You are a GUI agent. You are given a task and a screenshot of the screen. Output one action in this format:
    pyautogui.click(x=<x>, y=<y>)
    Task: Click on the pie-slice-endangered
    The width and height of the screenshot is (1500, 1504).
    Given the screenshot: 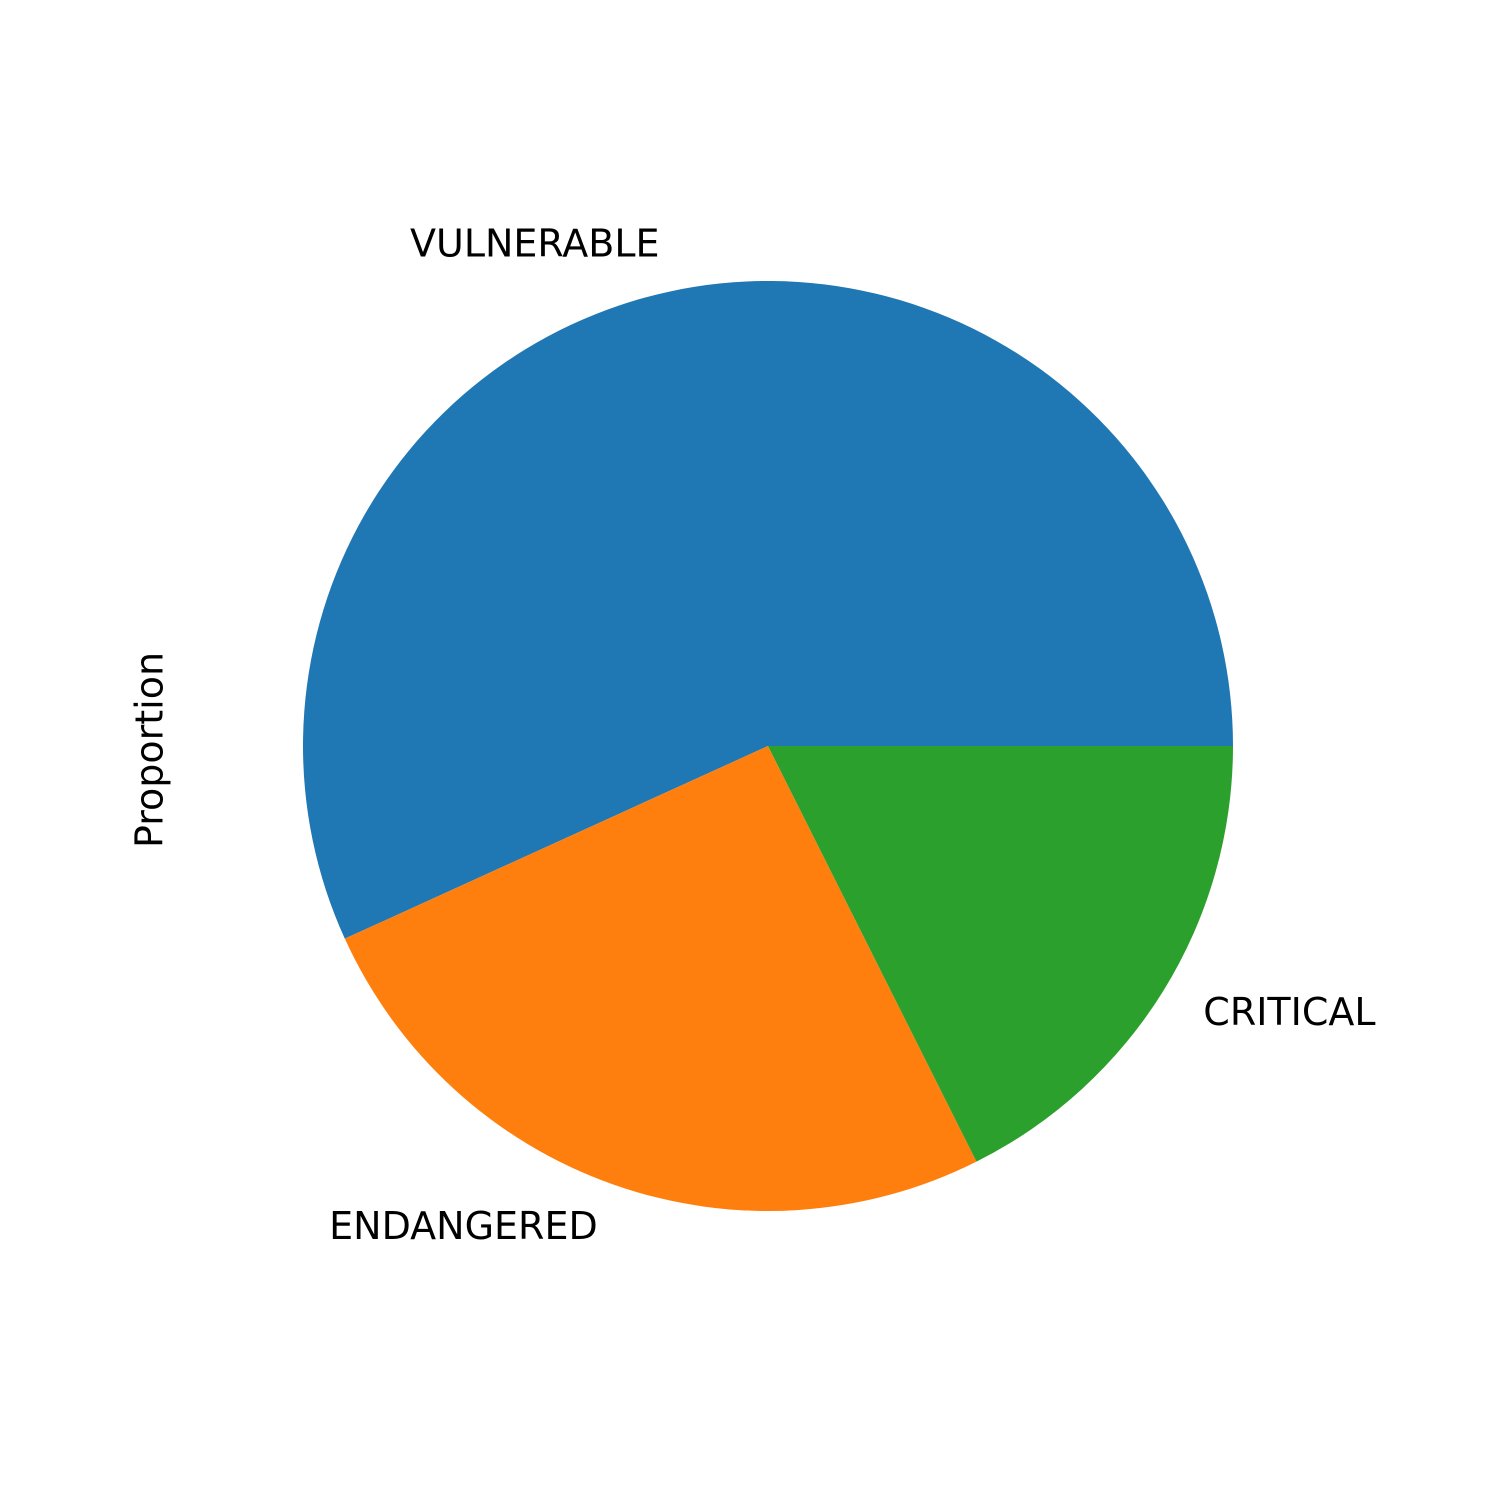 What is the action you would take?
    pyautogui.click(x=660, y=978)
    